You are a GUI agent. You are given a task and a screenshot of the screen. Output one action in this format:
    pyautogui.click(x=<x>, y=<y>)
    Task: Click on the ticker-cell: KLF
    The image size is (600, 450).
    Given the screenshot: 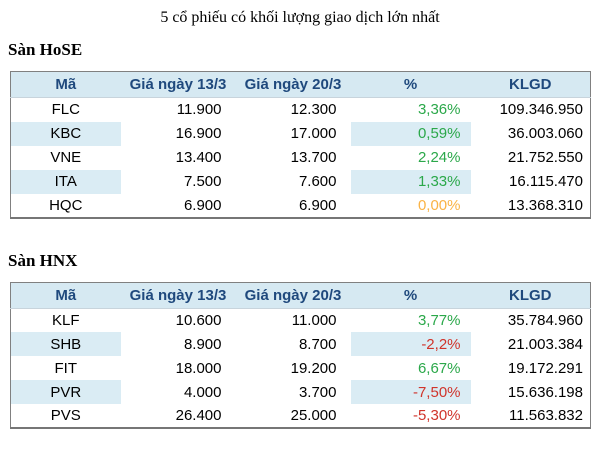 What is the action you would take?
    pyautogui.click(x=65, y=320)
    